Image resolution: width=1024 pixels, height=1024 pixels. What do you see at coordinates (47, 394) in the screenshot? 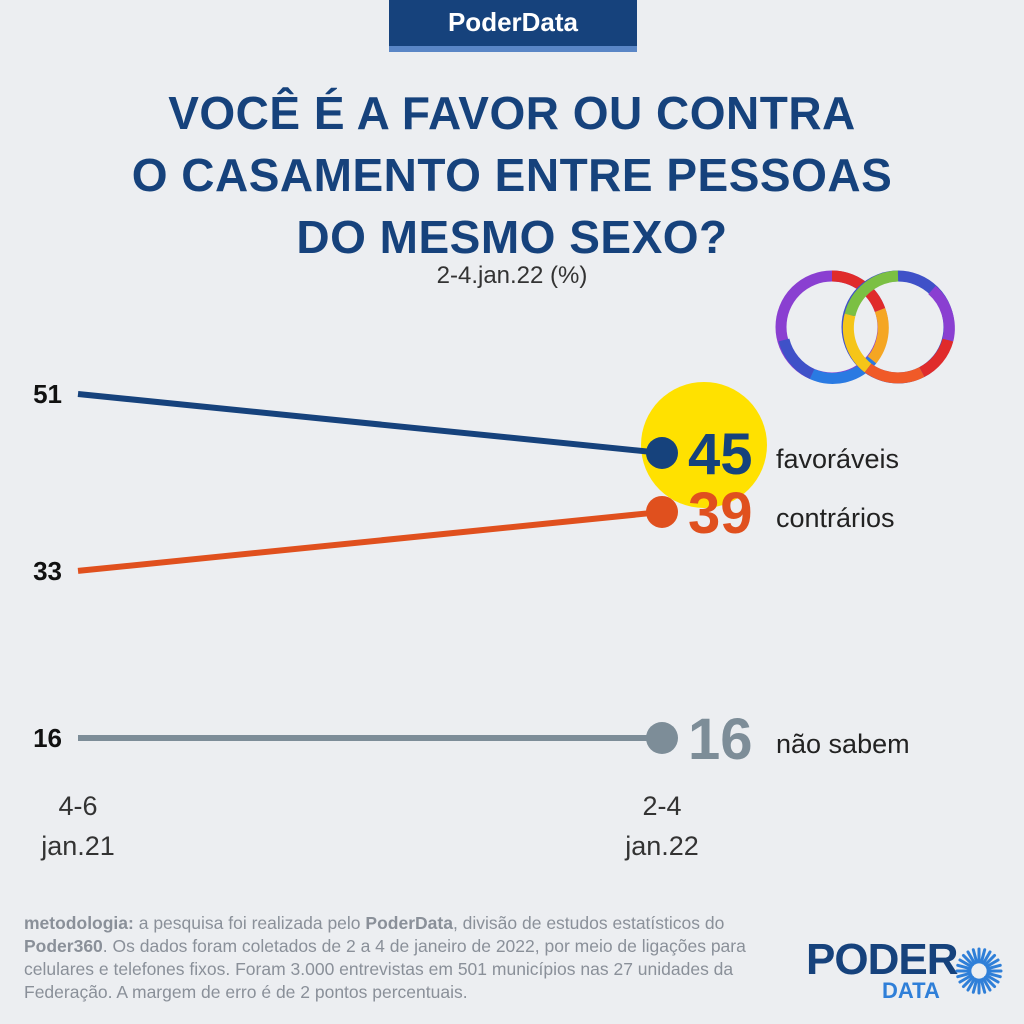
I see `series-1-start-label: 51` at bounding box center [47, 394].